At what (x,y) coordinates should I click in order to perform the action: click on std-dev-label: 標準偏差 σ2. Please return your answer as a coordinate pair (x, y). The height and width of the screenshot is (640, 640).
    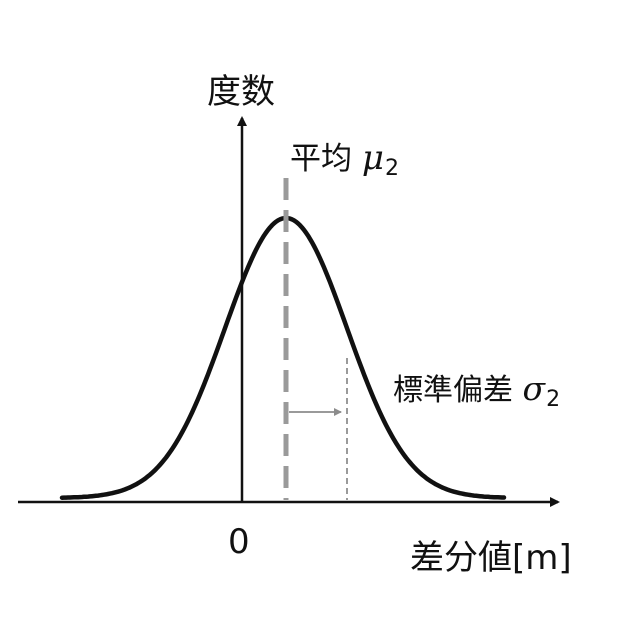
    Looking at the image, I should click on (476, 387).